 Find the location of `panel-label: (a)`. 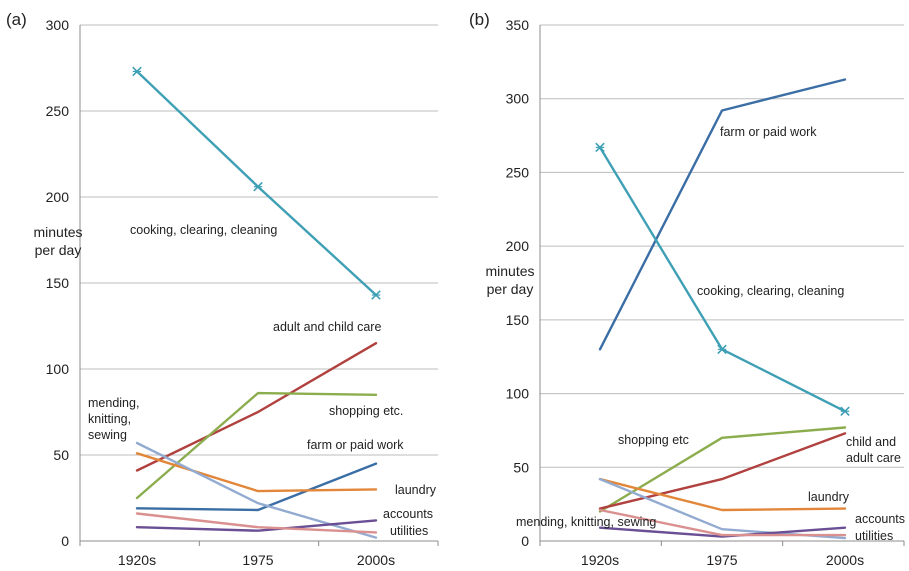

panel-label: (a) is located at coordinates (16, 19).